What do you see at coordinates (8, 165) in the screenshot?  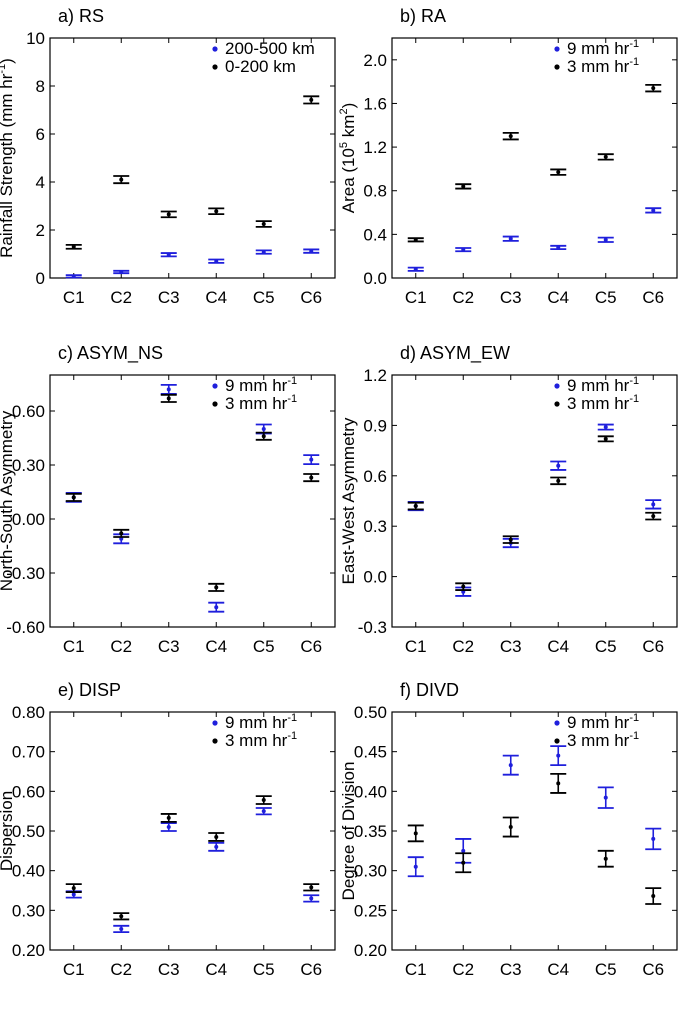 I see `y-axis-title-text: Rainfall Strength (mm hr` at bounding box center [8, 165].